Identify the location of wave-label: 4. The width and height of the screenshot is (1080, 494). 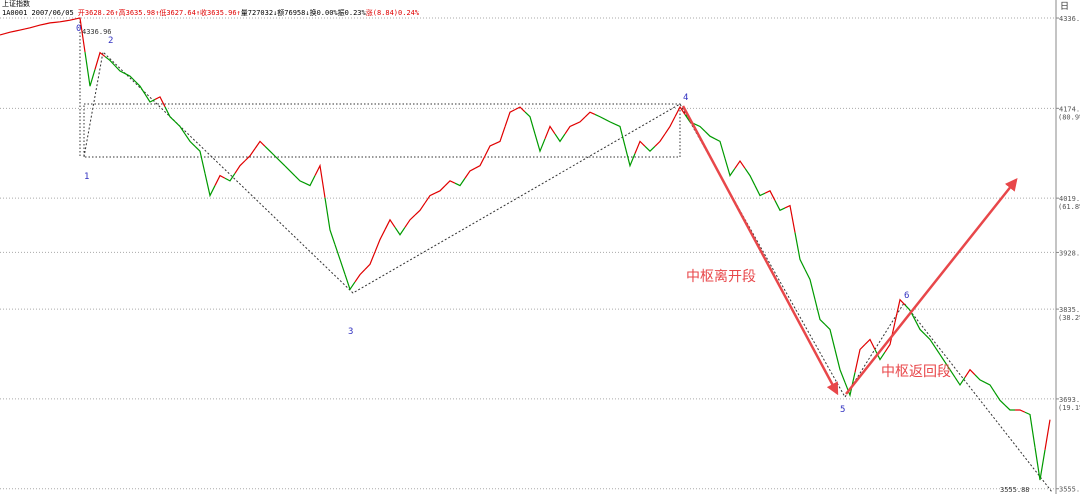
(685, 98).